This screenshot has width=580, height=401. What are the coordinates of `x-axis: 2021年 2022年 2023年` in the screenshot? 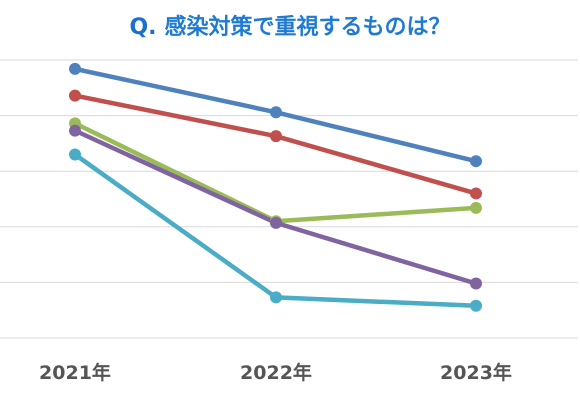 It's located at (275, 372).